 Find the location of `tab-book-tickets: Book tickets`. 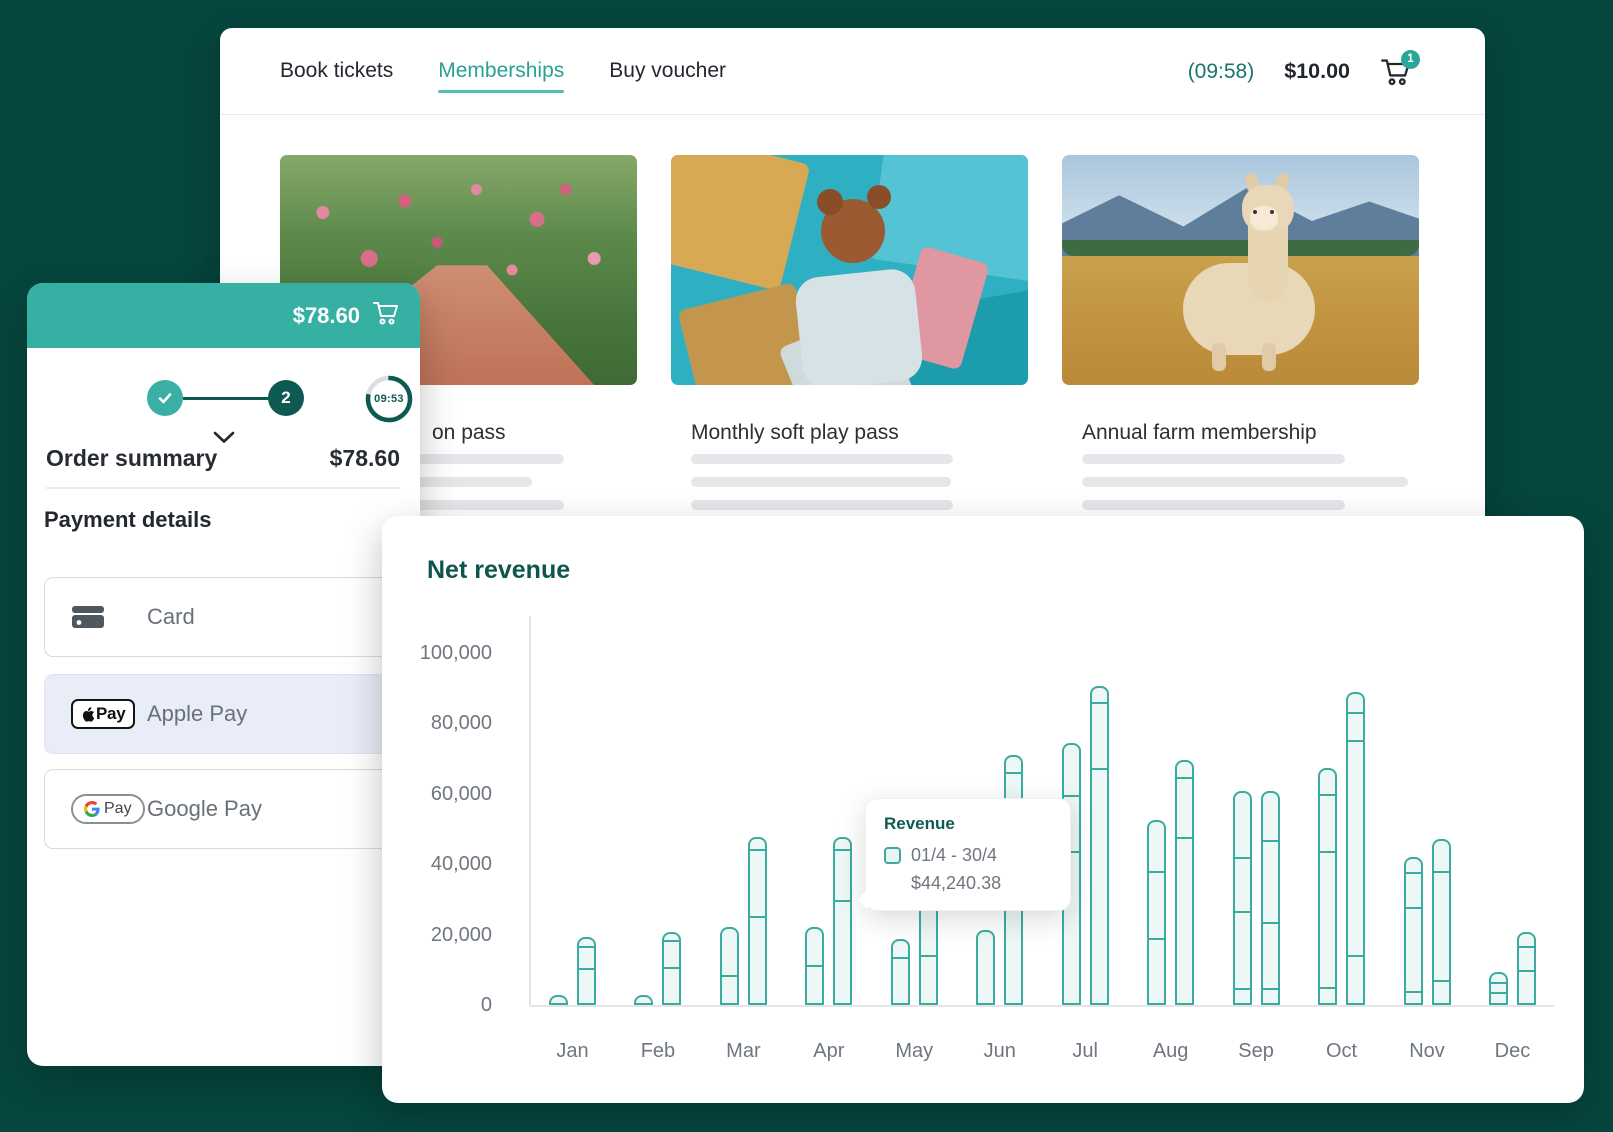

tab-book-tickets: Book tickets is located at coordinates (336, 71).